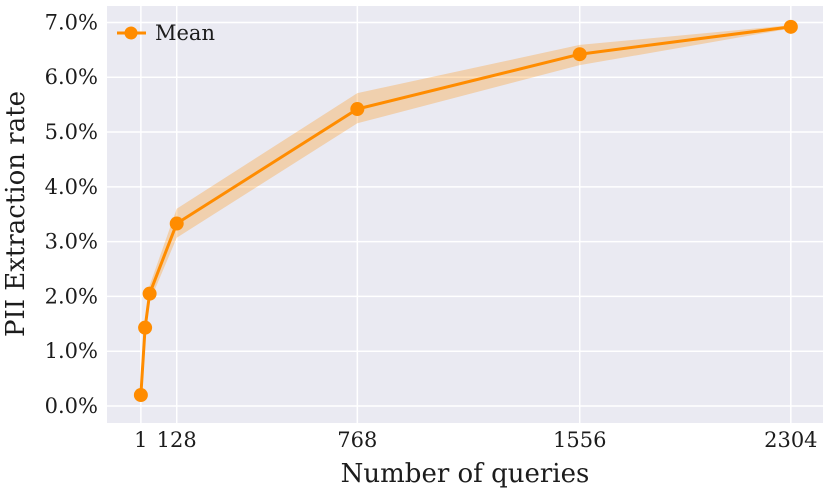 This screenshot has height=495, width=831. I want to click on y-tick-label: 5.0%, so click(71, 132).